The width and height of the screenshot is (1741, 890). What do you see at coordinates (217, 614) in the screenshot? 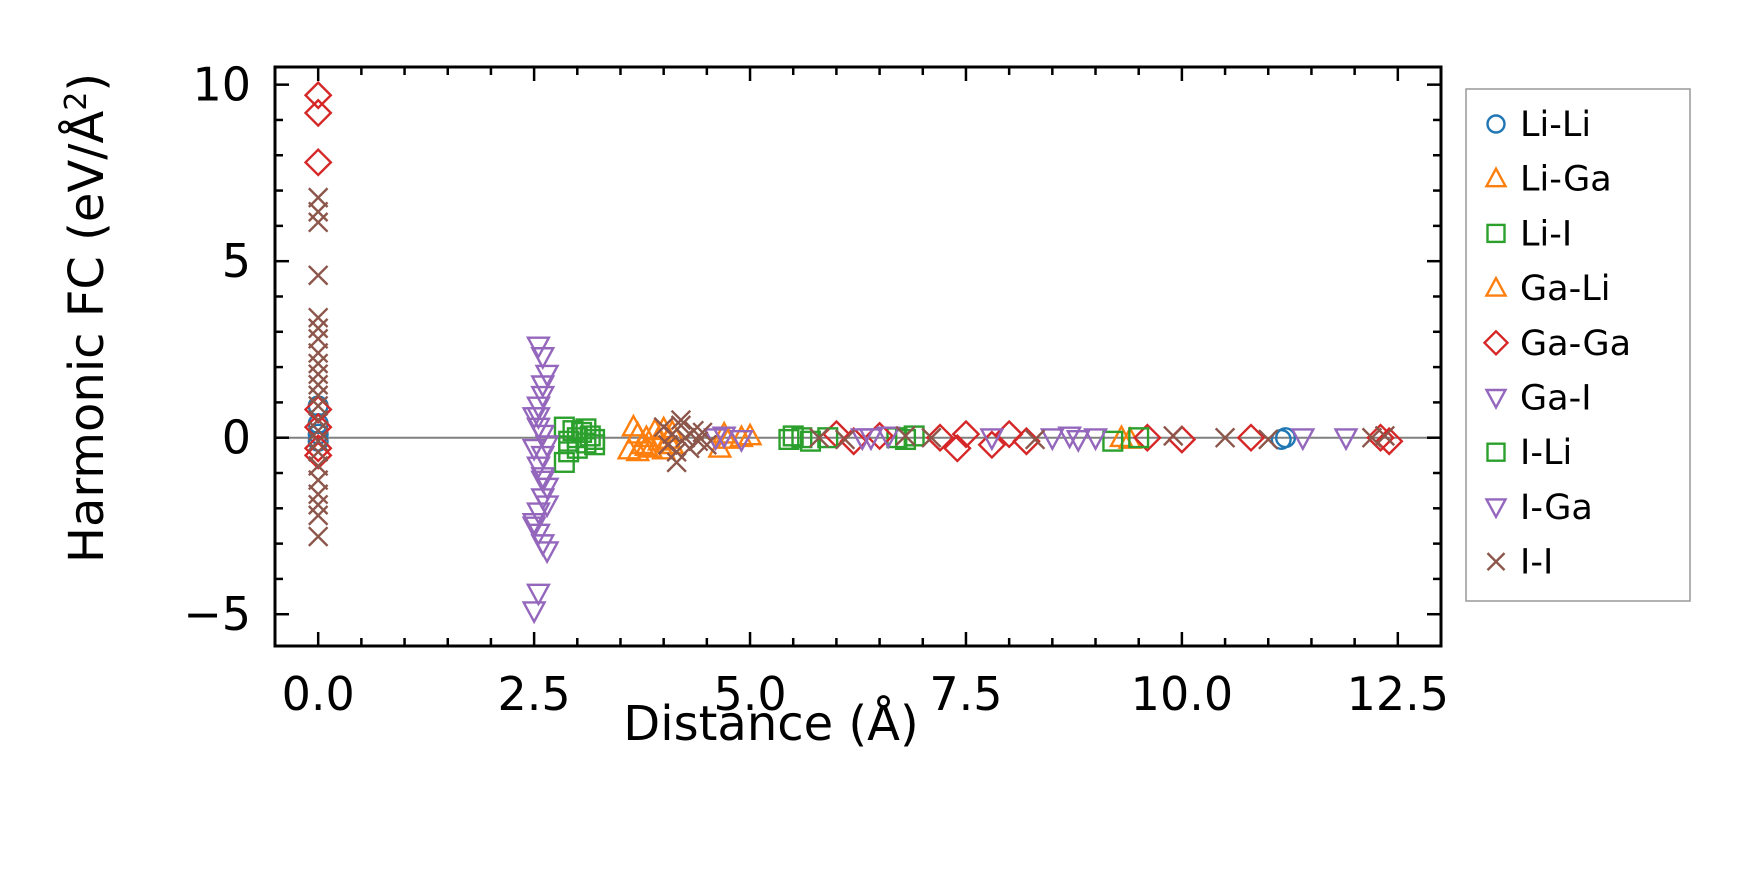
I see `y-tick-label: −5` at bounding box center [217, 614].